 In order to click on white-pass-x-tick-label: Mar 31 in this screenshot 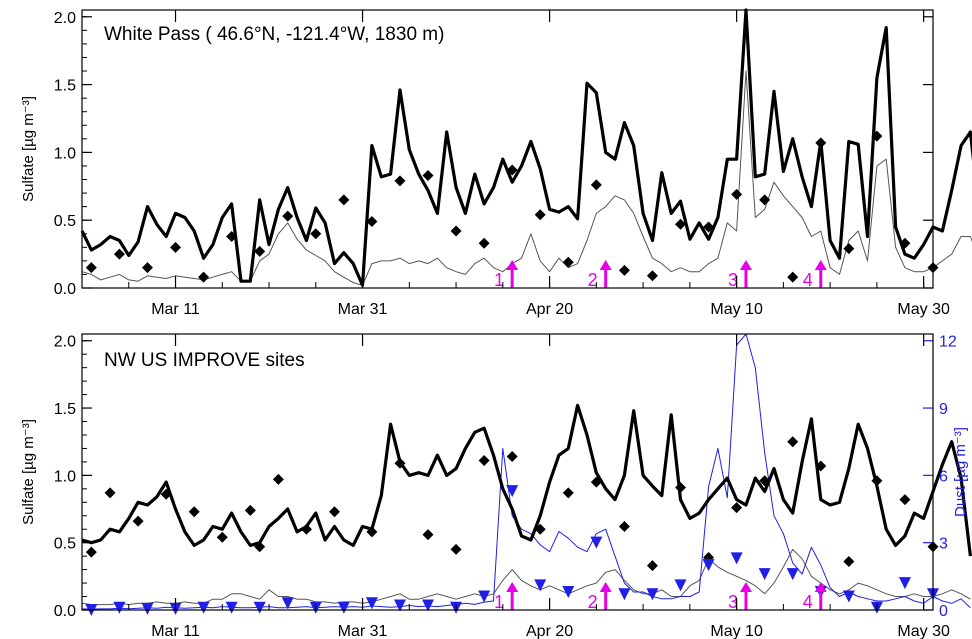, I will do `click(363, 309)`.